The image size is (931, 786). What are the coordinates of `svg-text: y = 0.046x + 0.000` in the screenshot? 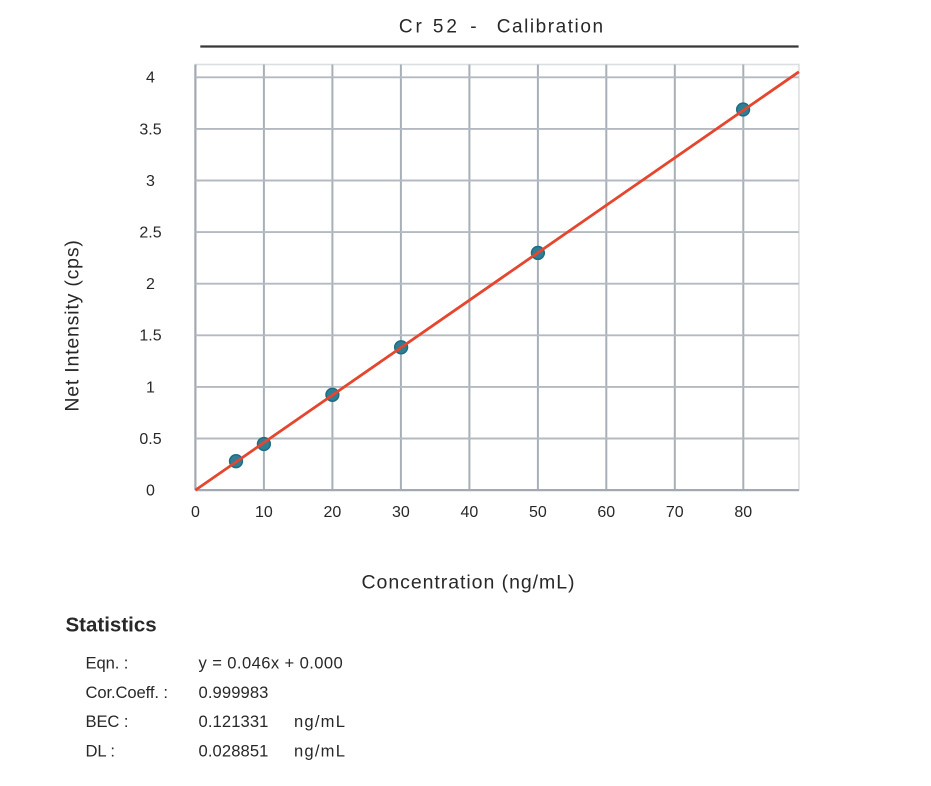 It's located at (271, 663).